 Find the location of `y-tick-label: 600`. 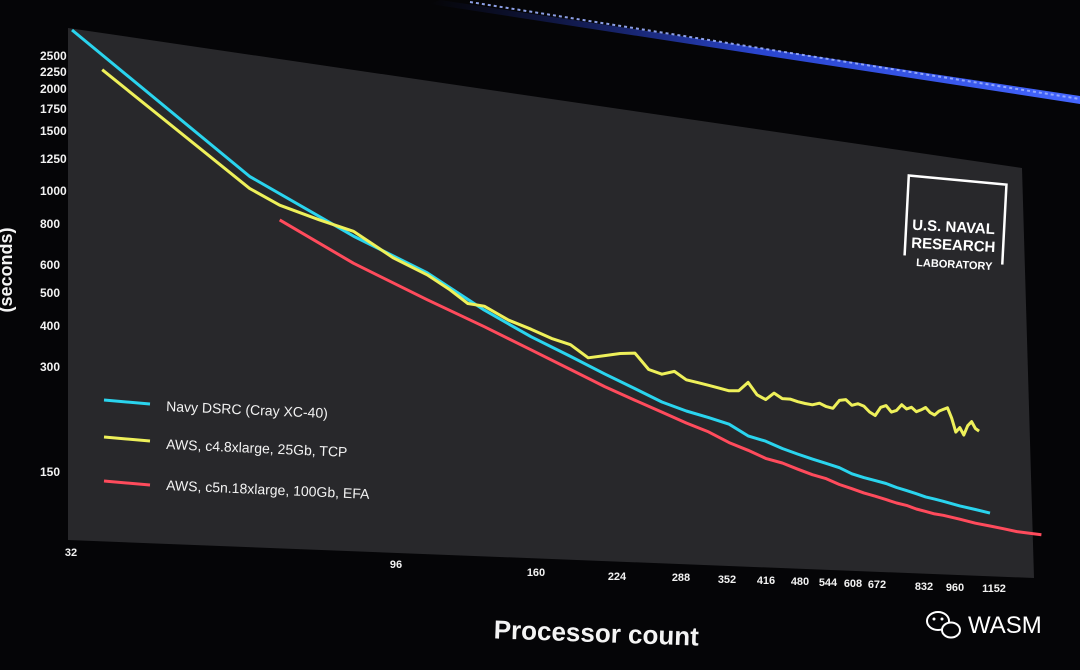

y-tick-label: 600 is located at coordinates (50, 265).